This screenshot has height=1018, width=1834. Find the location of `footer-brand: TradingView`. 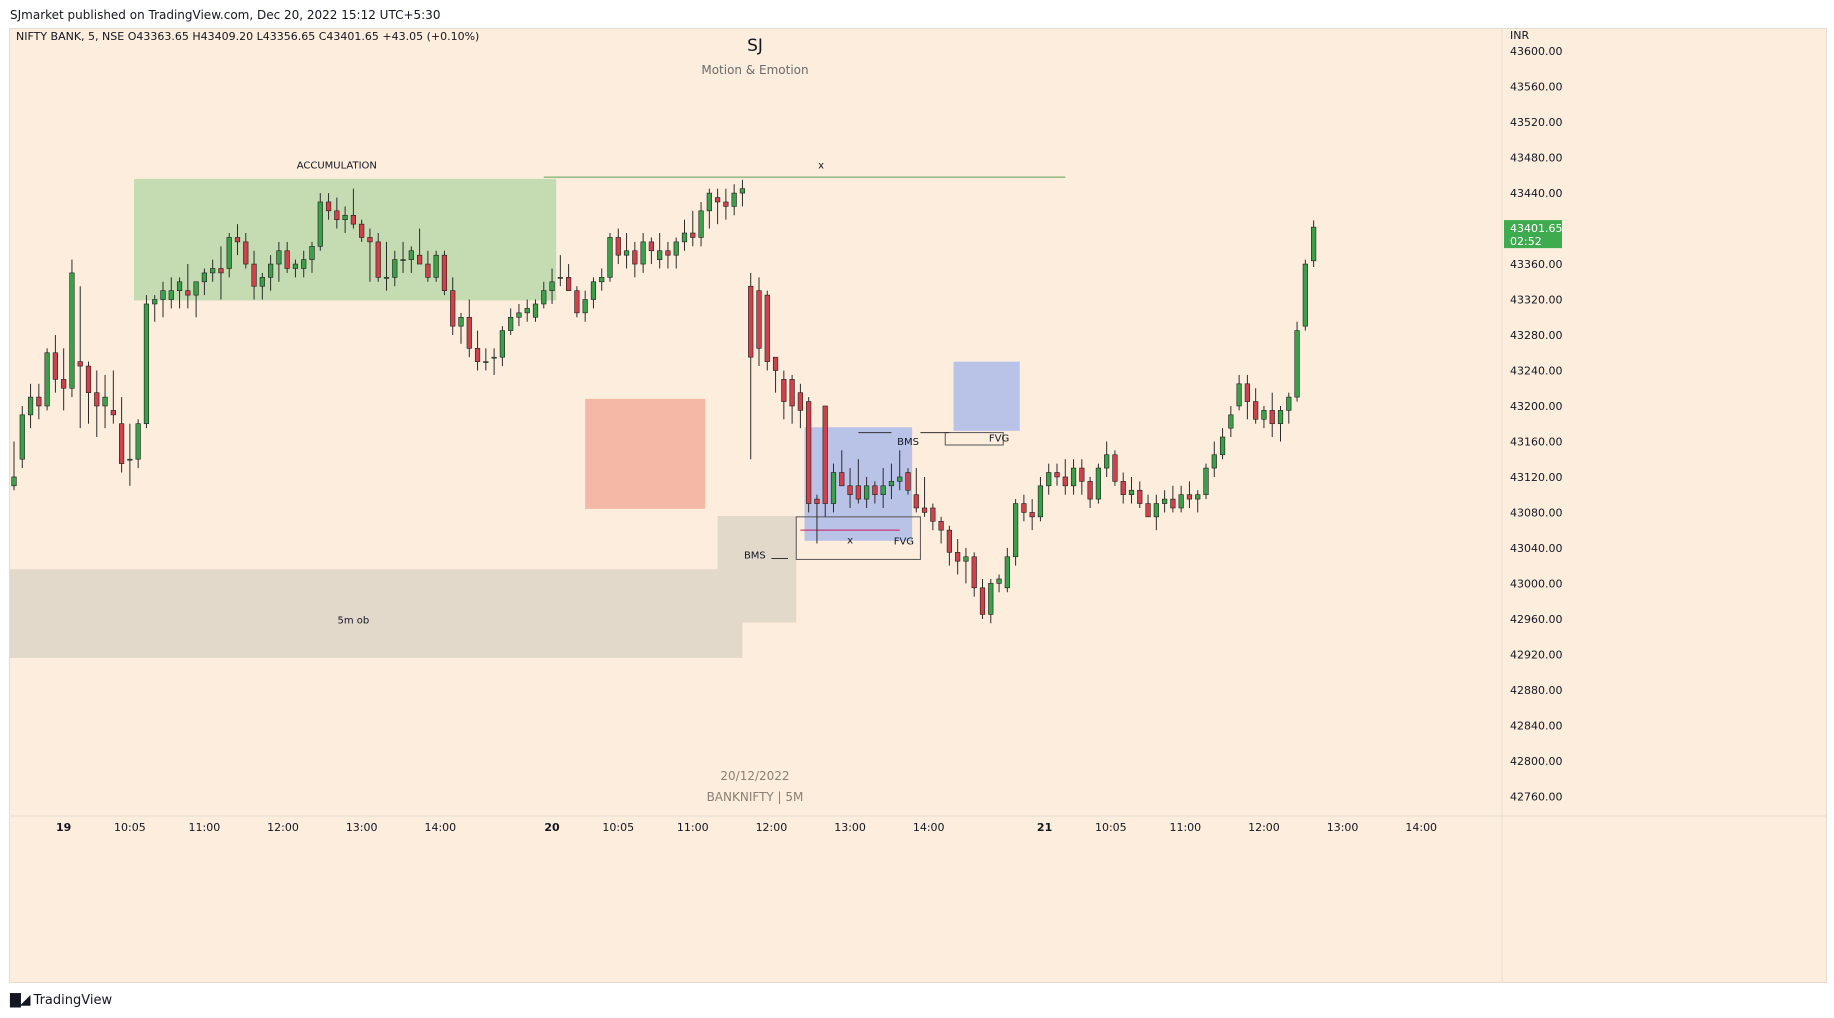

footer-brand: TradingView is located at coordinates (73, 1000).